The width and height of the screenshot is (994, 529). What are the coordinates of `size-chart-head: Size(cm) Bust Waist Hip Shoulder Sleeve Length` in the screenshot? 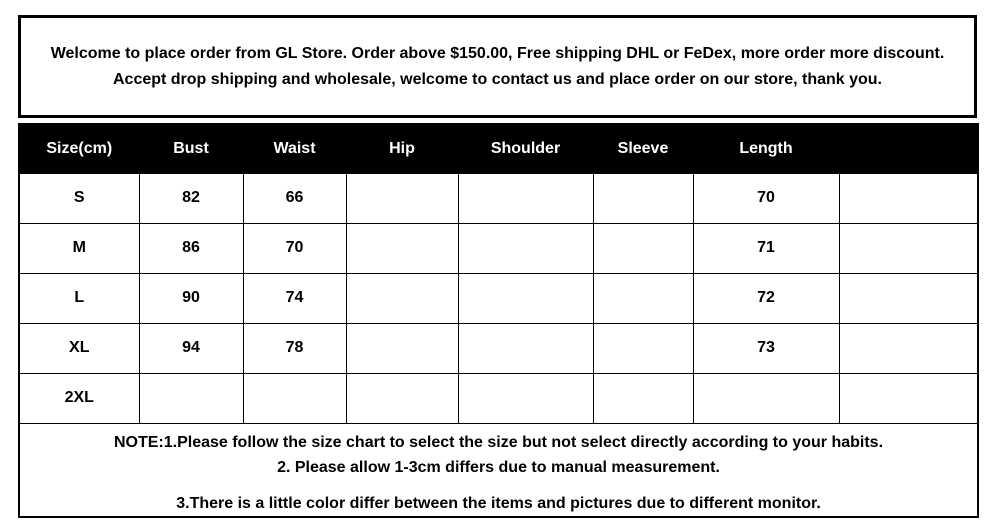 It's located at (498, 148).